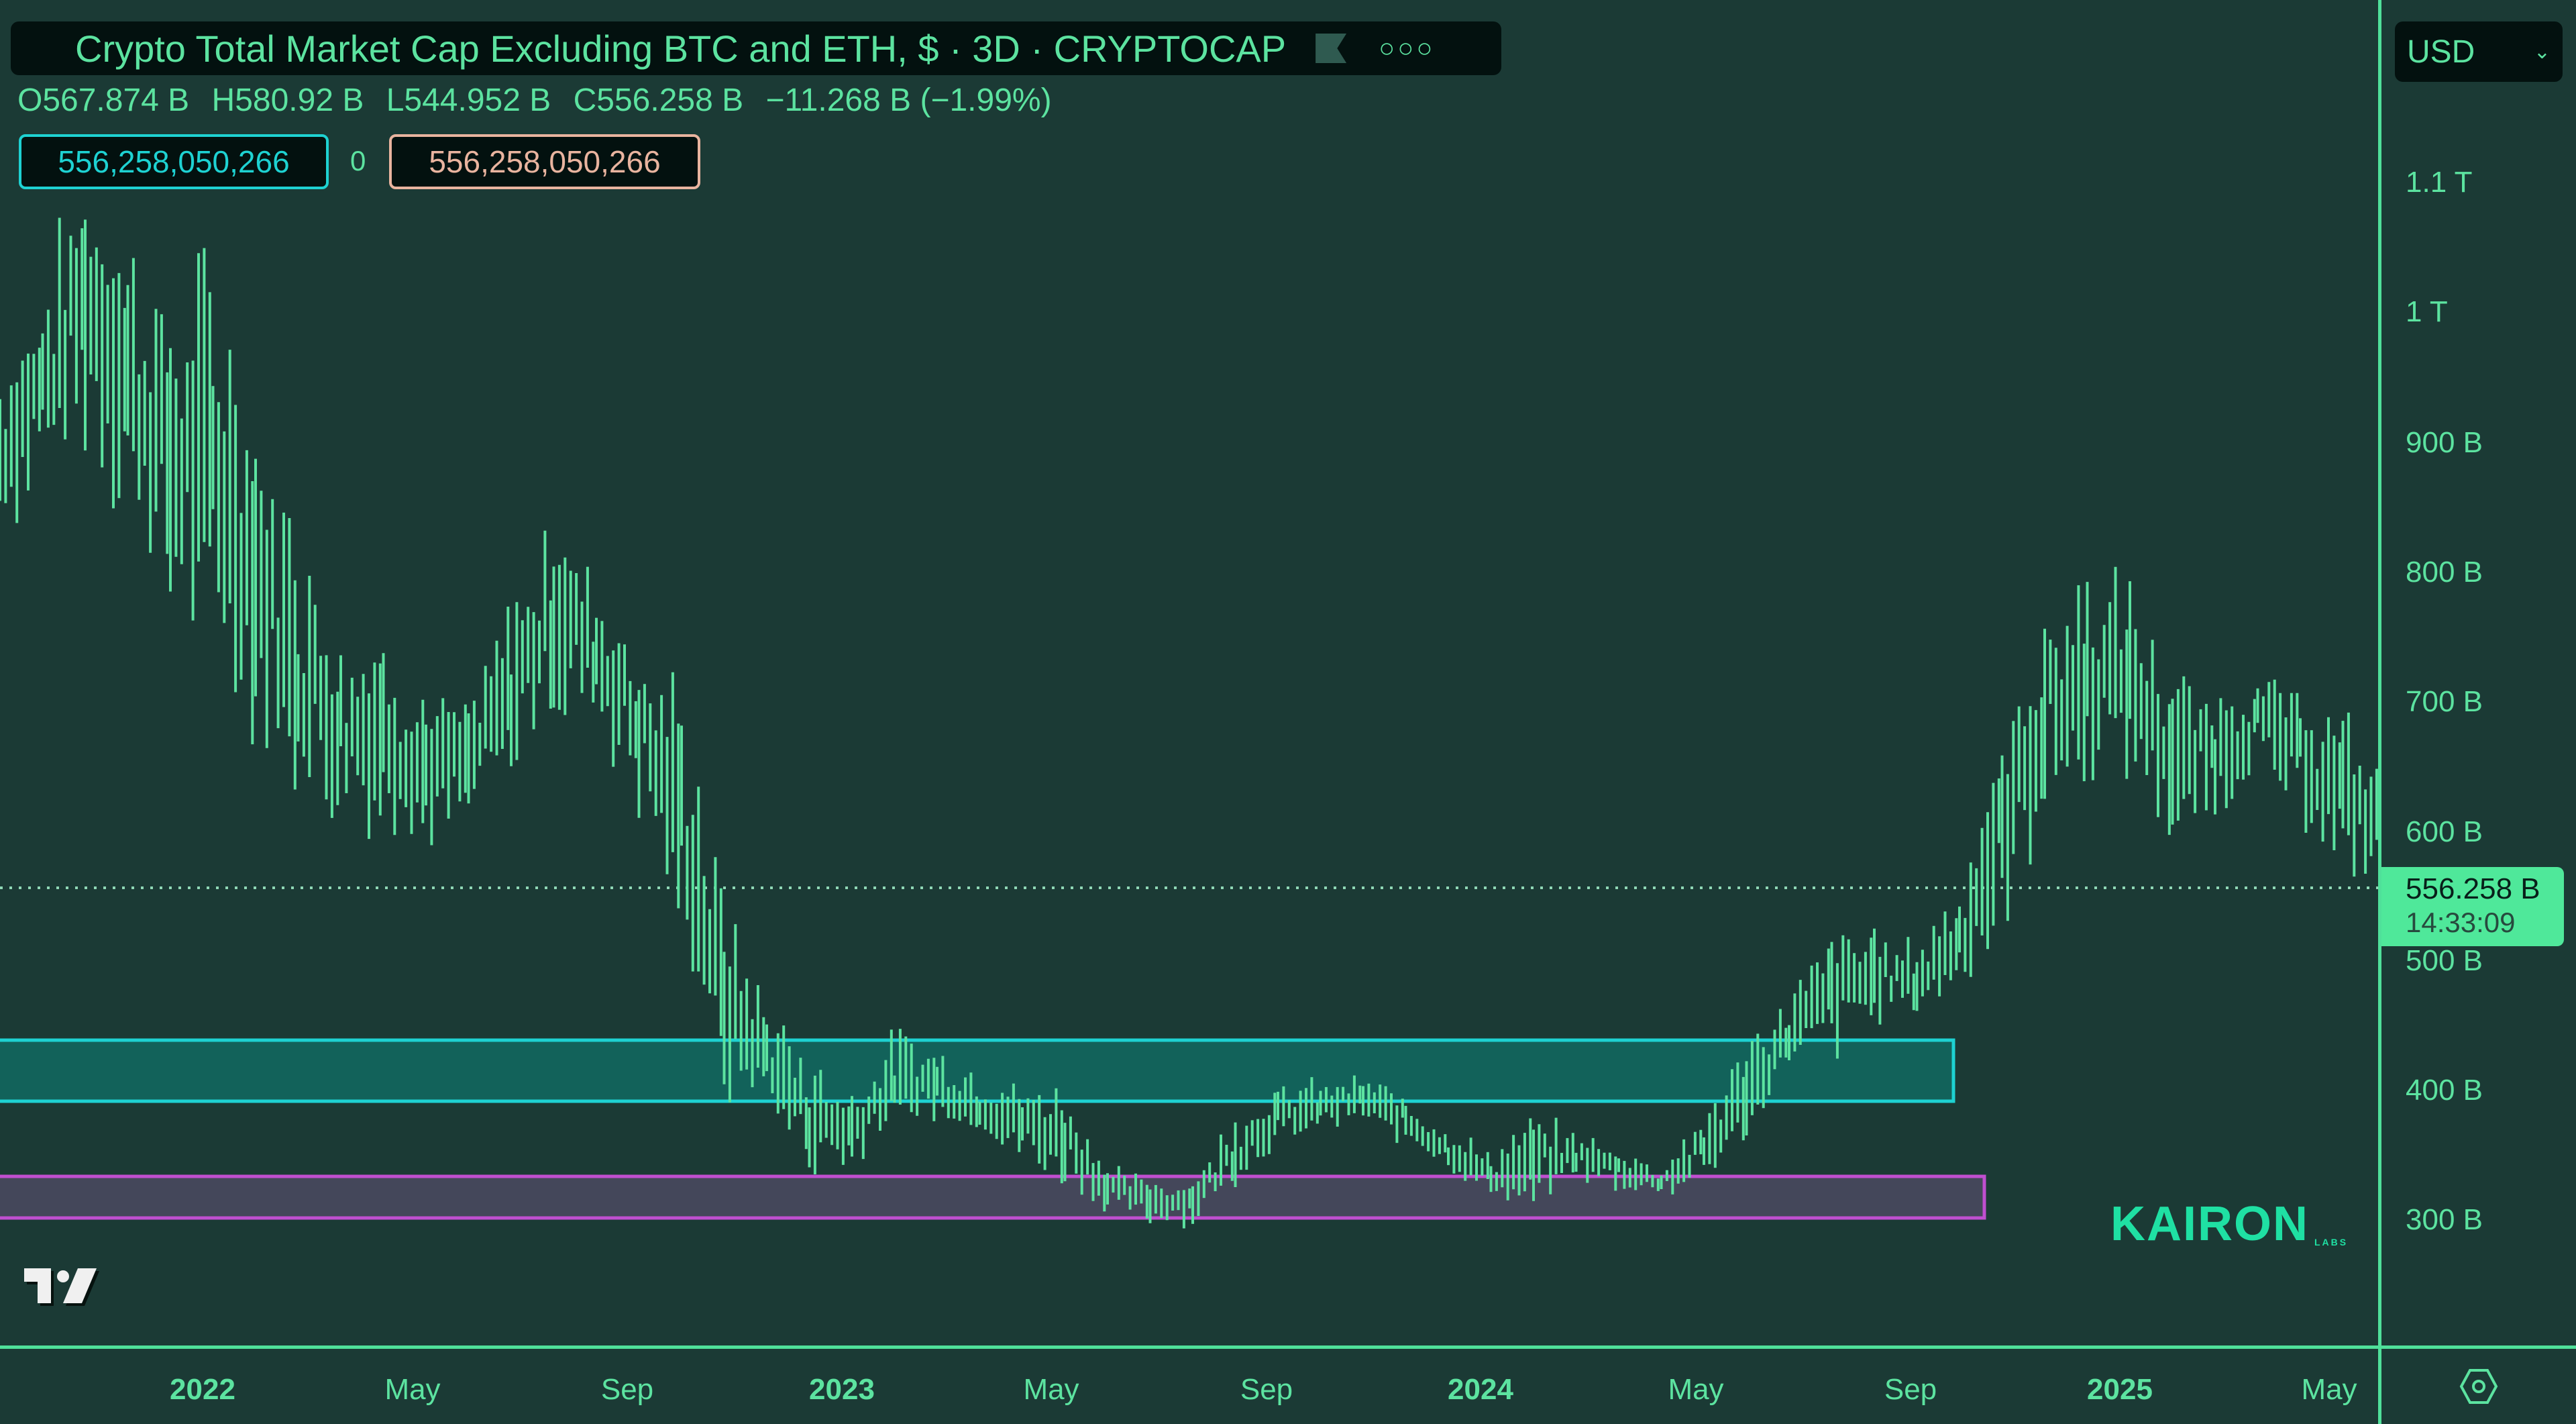  What do you see at coordinates (2461, 922) in the screenshot?
I see `bar-countdown: 14:33:09` at bounding box center [2461, 922].